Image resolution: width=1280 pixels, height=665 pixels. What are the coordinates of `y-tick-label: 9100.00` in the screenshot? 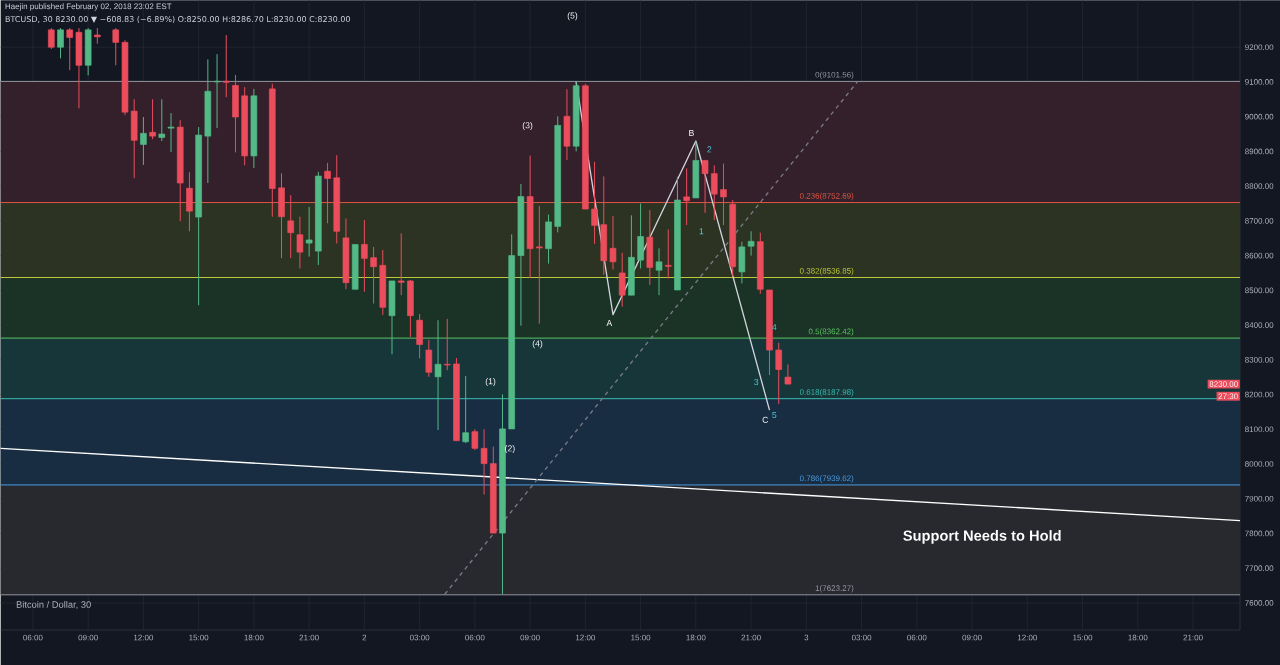 It's located at (1259, 82).